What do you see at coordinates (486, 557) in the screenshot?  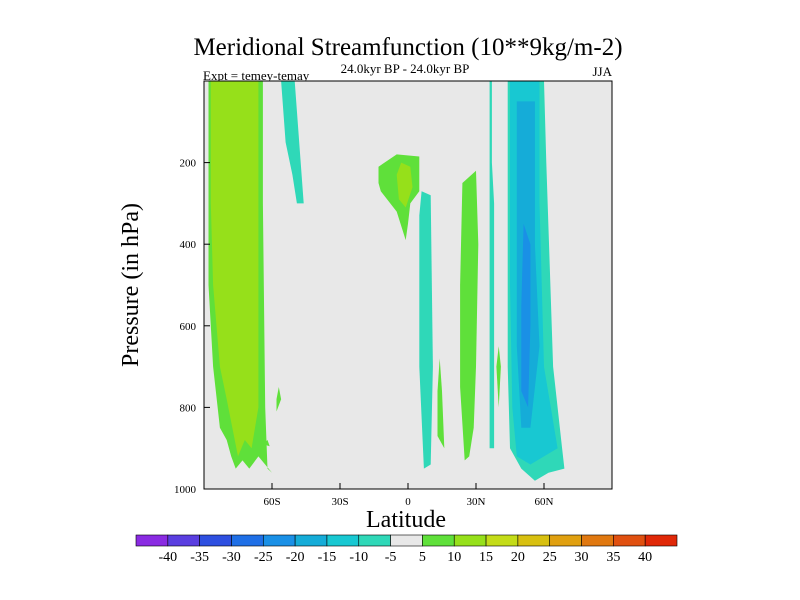 I see `colorbar-level-label: 15` at bounding box center [486, 557].